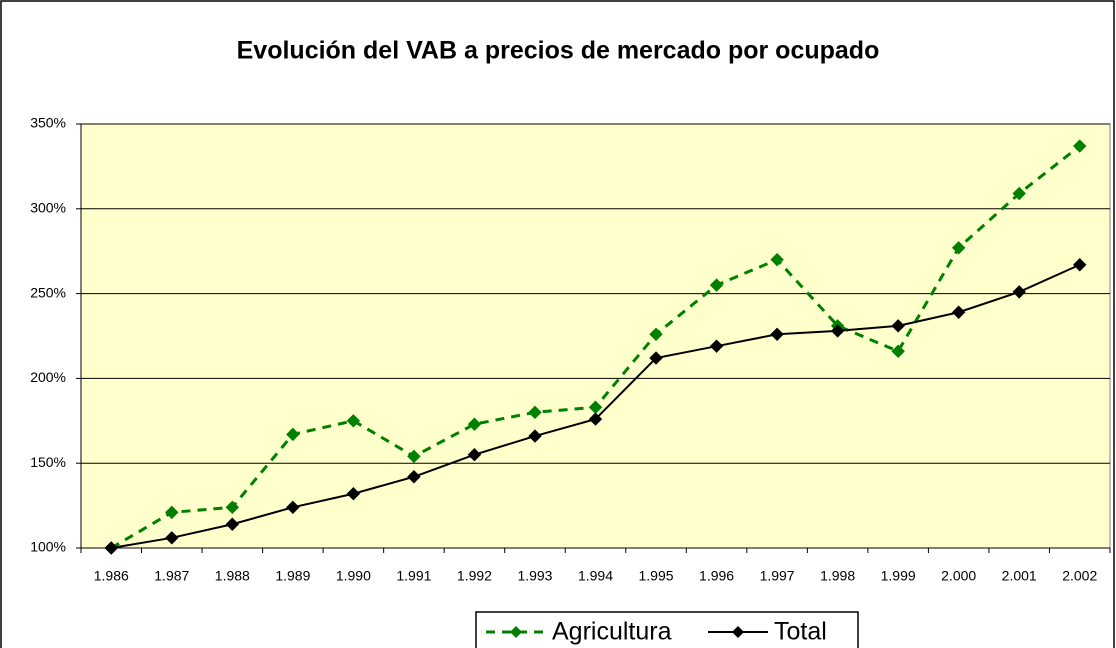 The height and width of the screenshot is (648, 1116). Describe the element at coordinates (777, 576) in the screenshot. I see `x-tick-label: 1.997` at that location.